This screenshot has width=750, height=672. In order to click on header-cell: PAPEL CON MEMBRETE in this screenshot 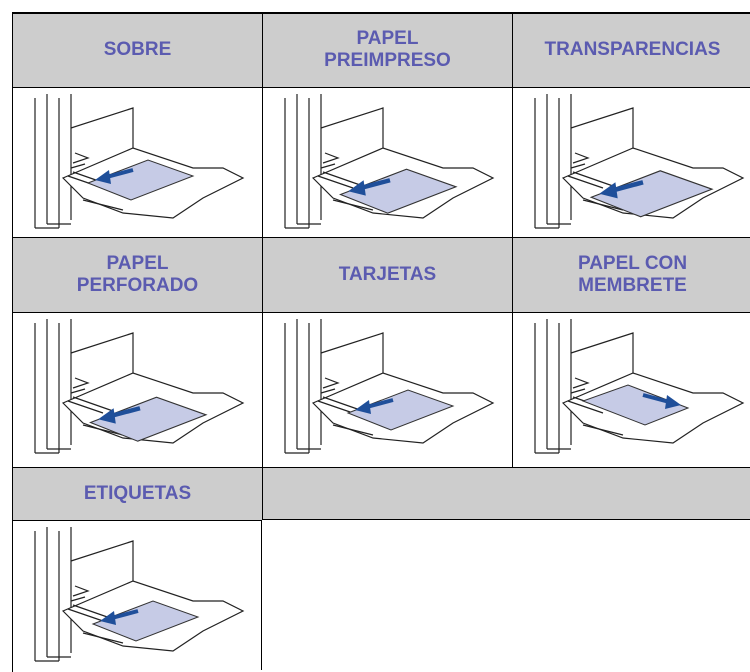, I will do `click(631, 274)`.